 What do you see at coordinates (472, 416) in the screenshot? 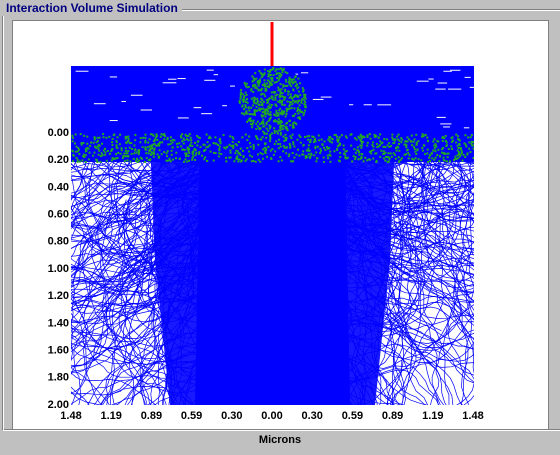
I see `x-tick-label: 1.48` at bounding box center [472, 416].